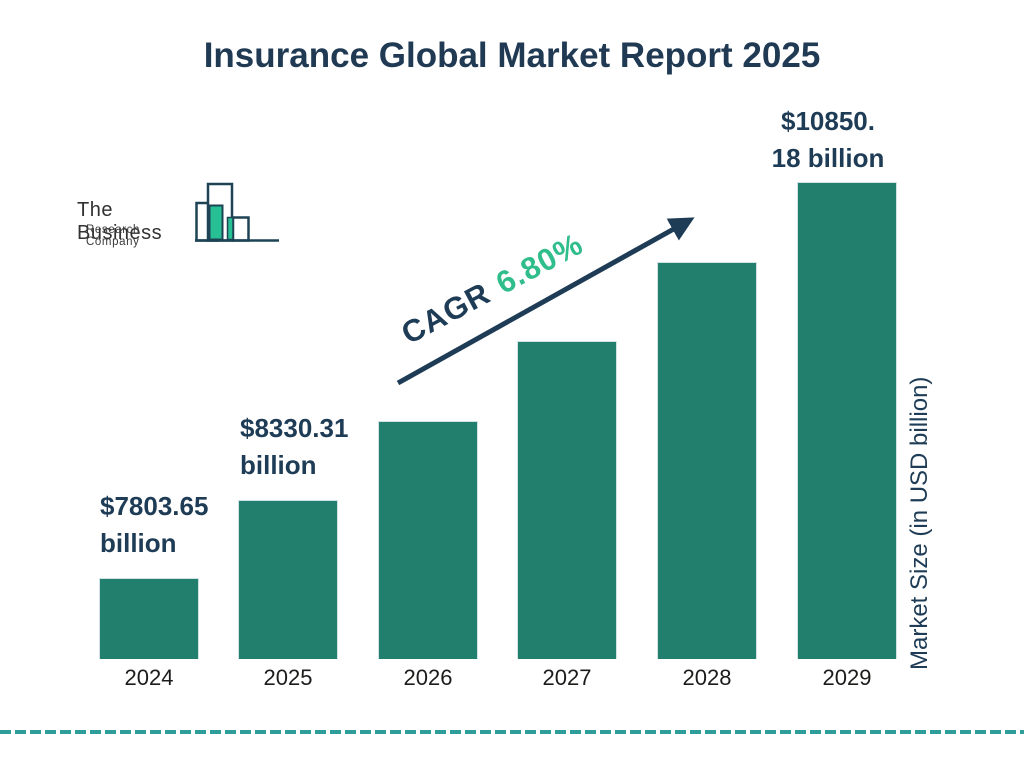 This screenshot has height=768, width=1024. Describe the element at coordinates (512, 732) in the screenshot. I see `bottom-dashed-divider` at that location.